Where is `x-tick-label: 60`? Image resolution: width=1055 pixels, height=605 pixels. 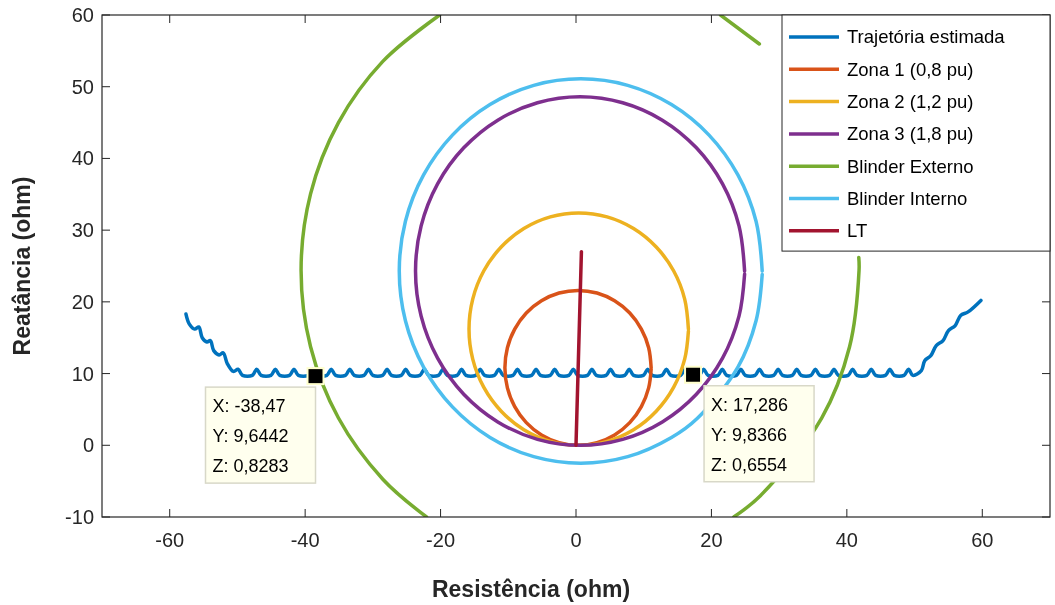 x-tick-label: 60 is located at coordinates (982, 540).